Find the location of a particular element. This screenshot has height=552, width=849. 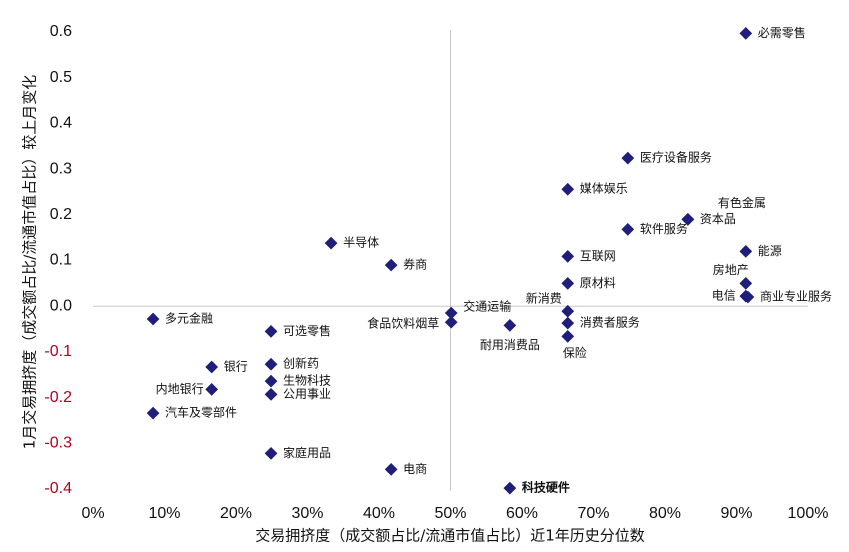

x-tick-label: 40% is located at coordinates (379, 513).